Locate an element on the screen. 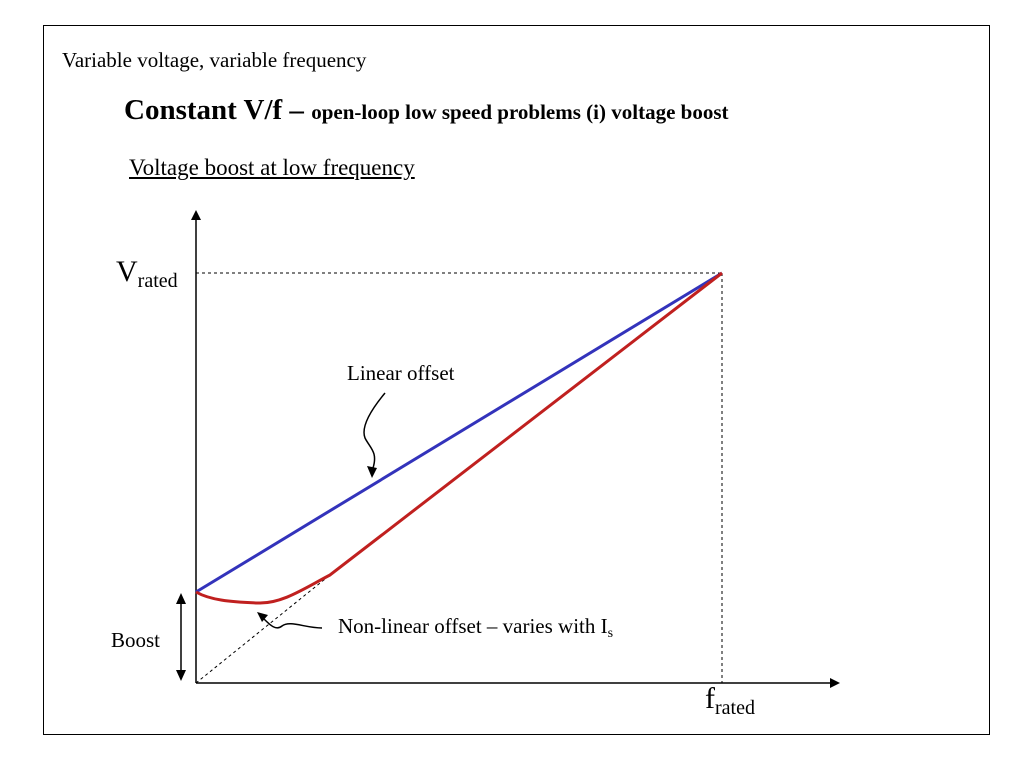 The height and width of the screenshot is (768, 1024). vrated-label: Vrated is located at coordinates (147, 274).